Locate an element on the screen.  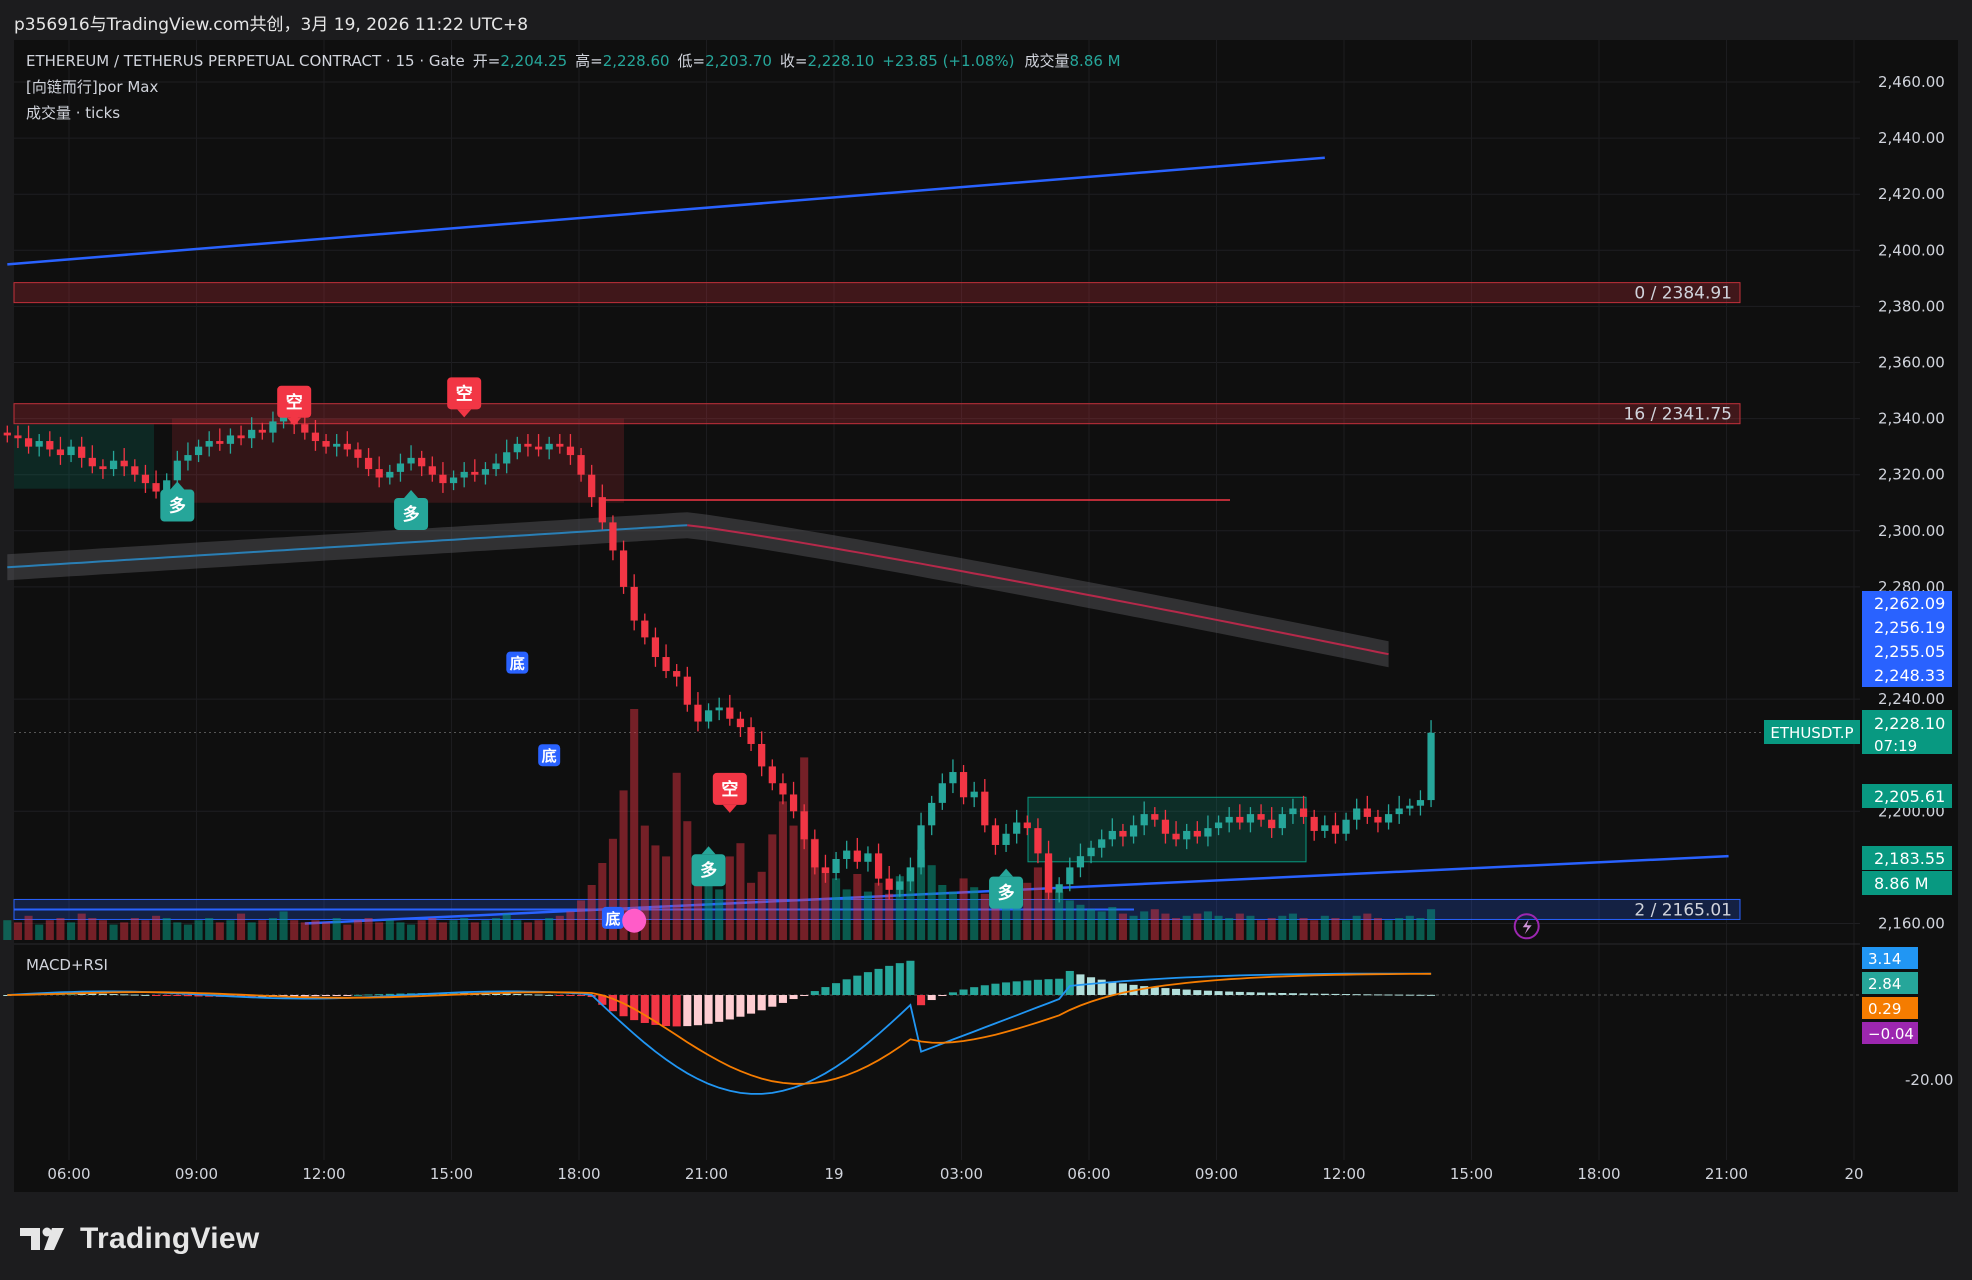
price-label-text: 2,256.19 is located at coordinates (1909, 627).